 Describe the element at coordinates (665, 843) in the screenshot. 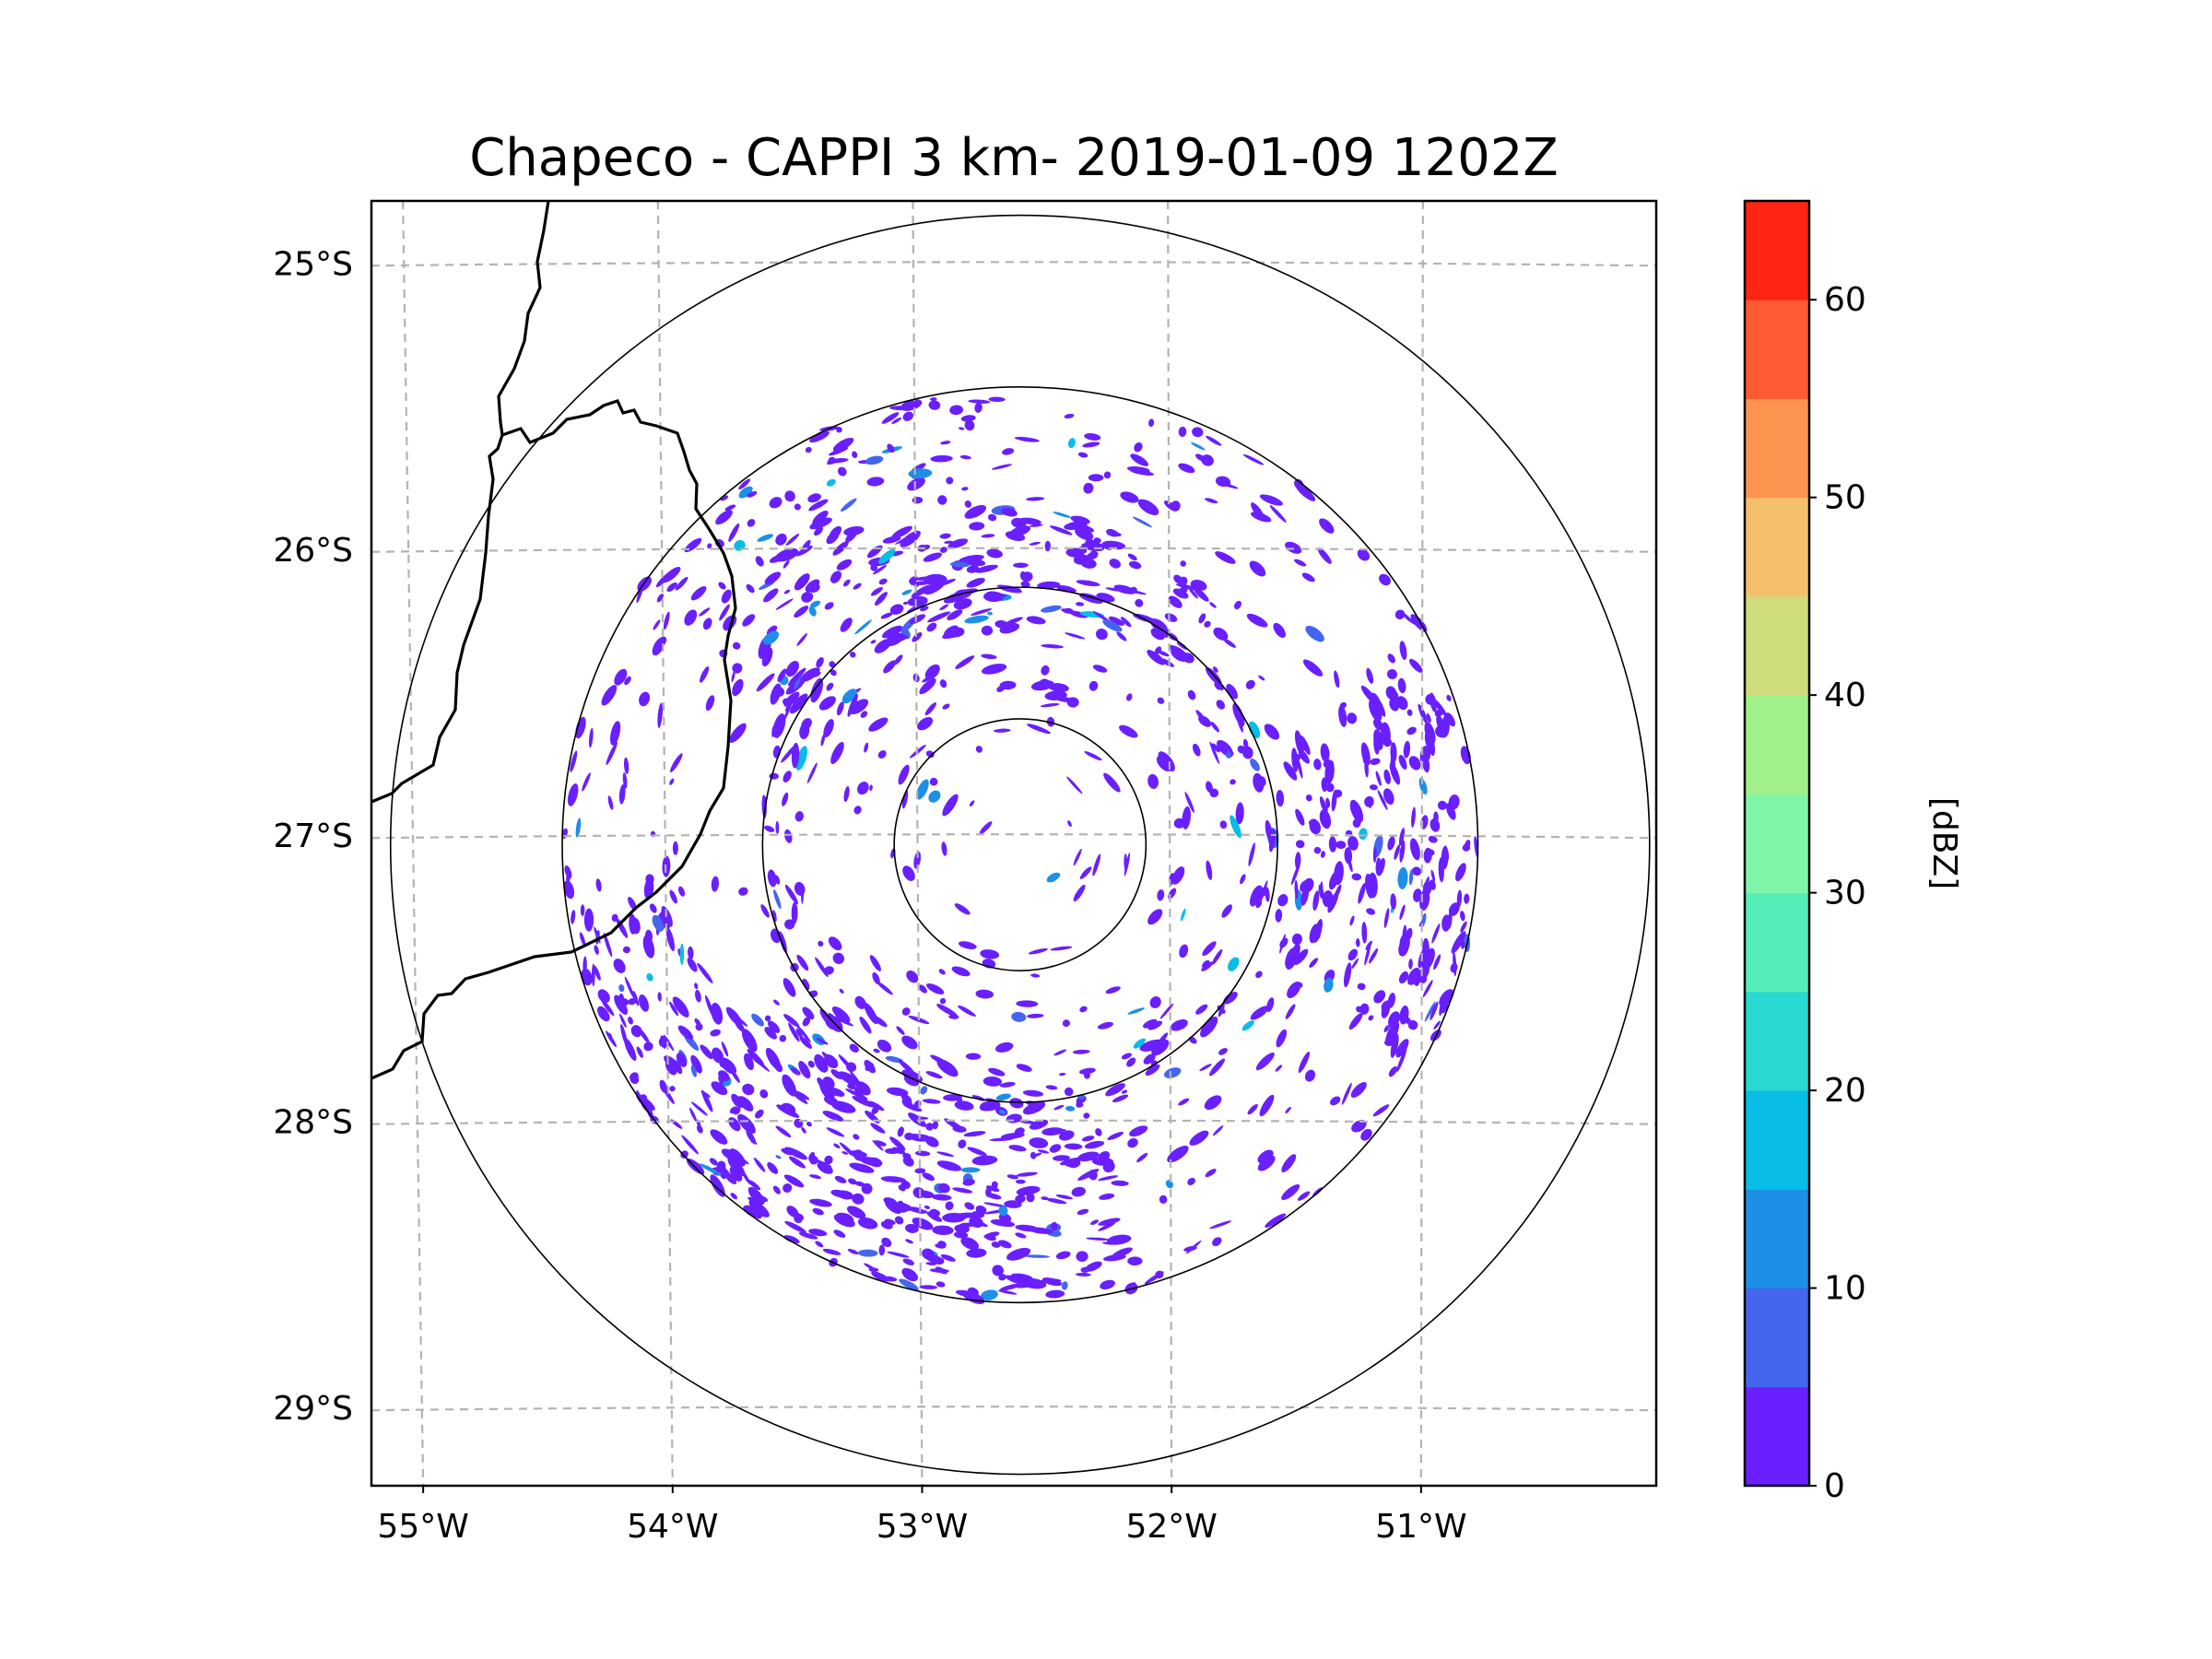

I see `meridian-line` at that location.